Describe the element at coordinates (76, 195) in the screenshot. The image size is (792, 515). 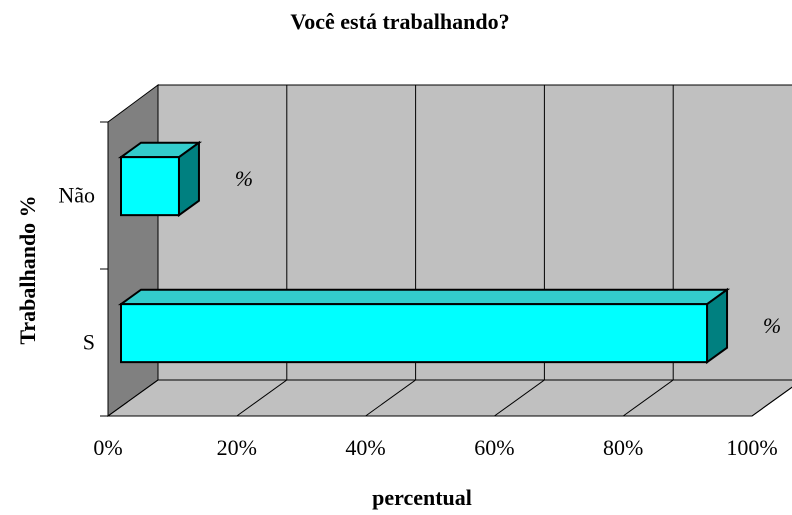
I see `y-tick-label: Não` at that location.